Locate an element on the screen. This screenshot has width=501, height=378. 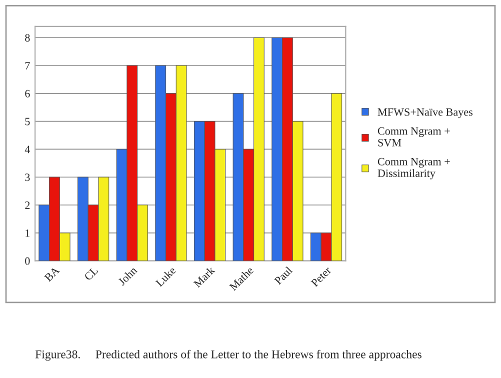
x-tick-label: Luke is located at coordinates (165, 277).